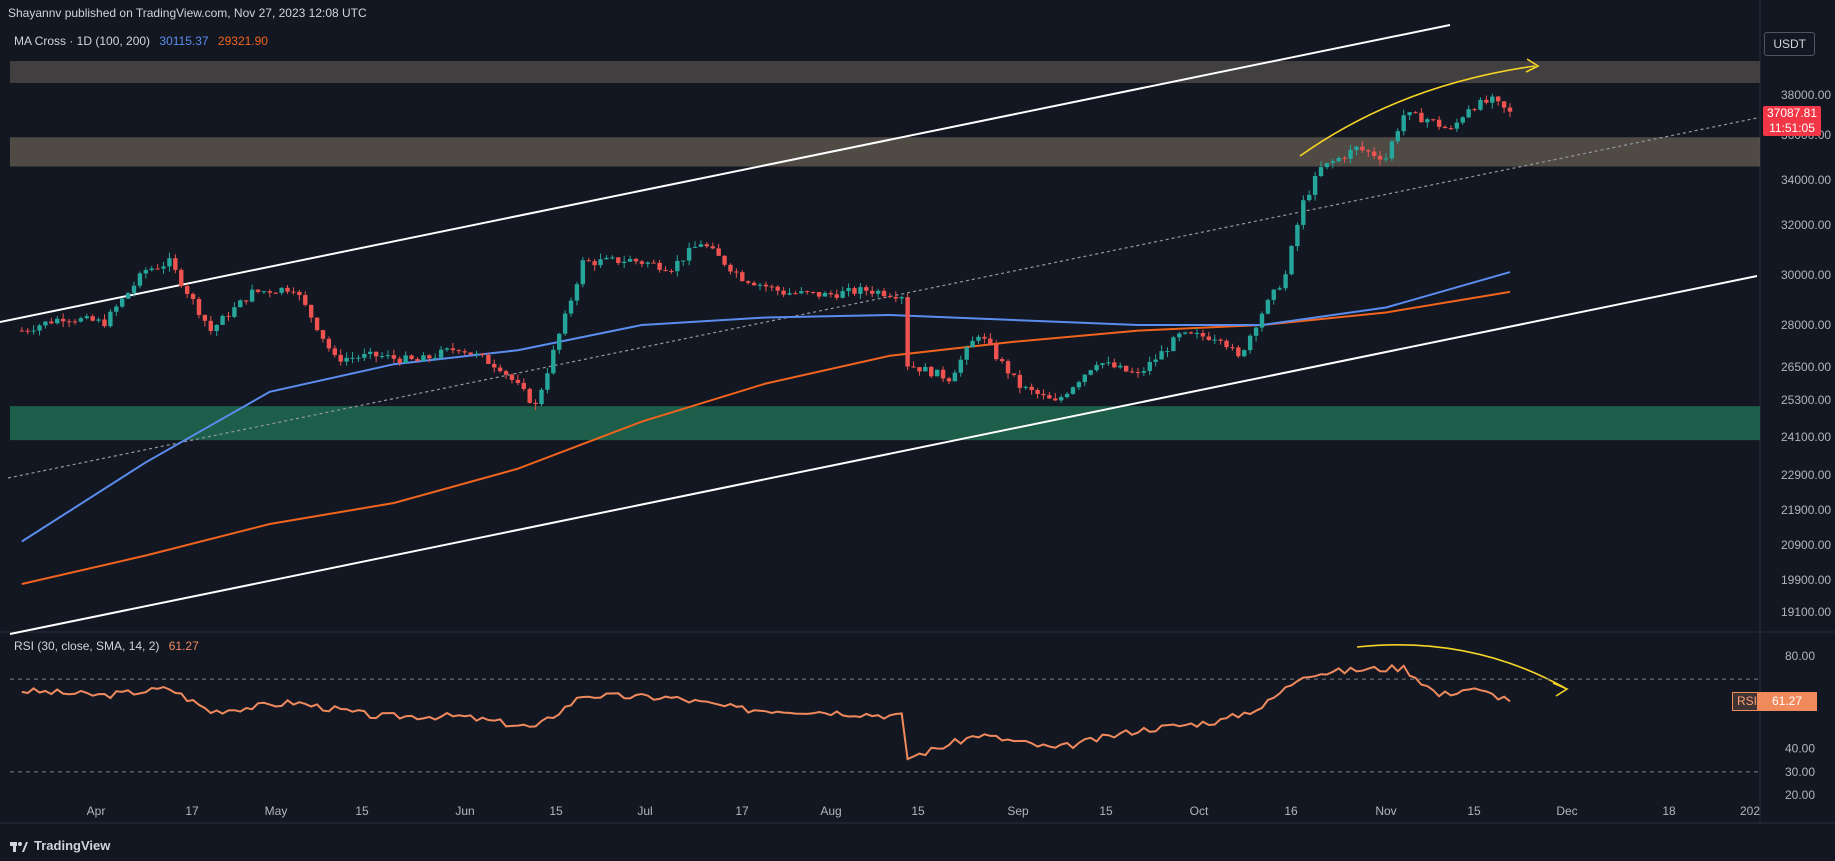 The width and height of the screenshot is (1835, 861). I want to click on tradingview-logo-icon, so click(19, 846).